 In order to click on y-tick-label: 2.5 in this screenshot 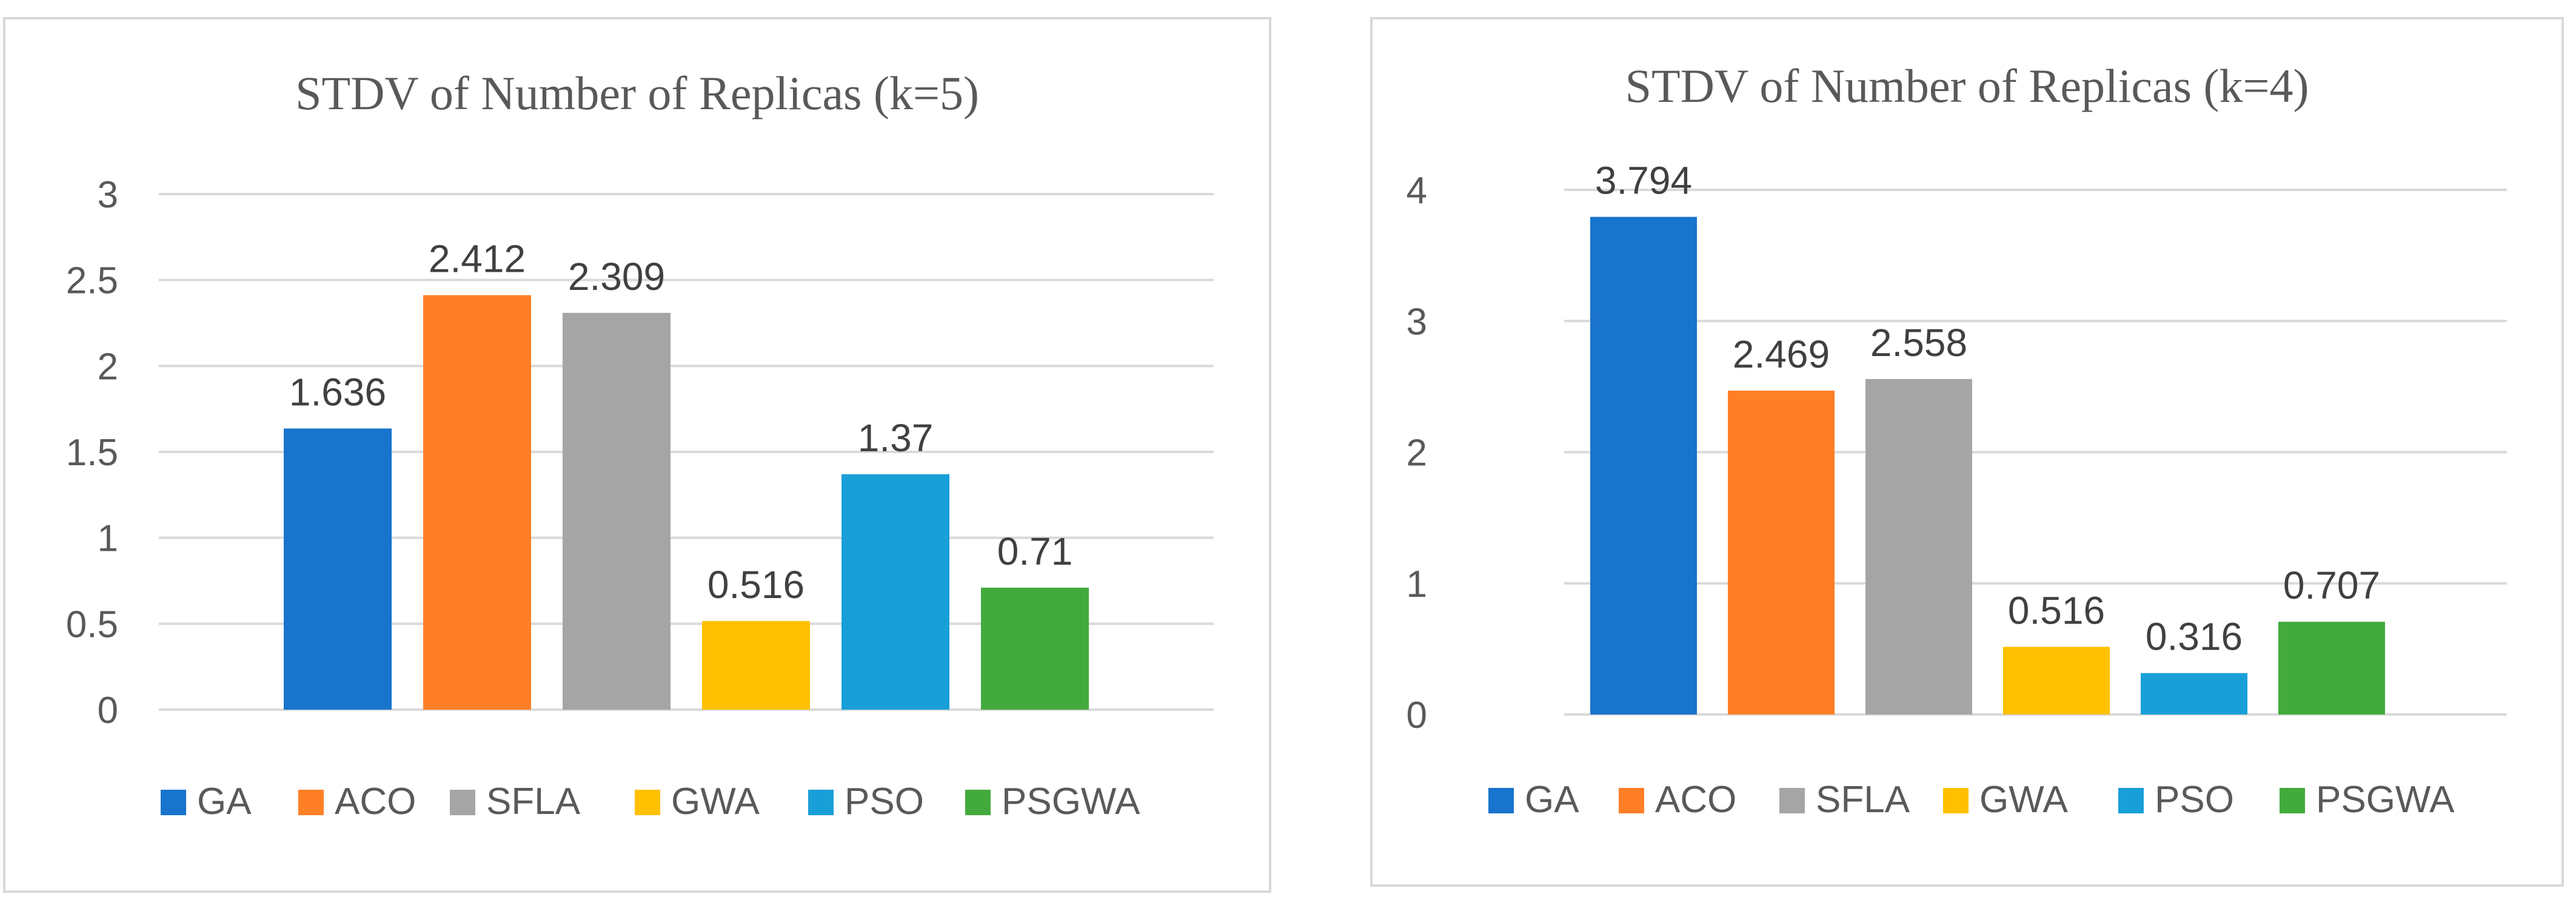, I will do `click(92, 281)`.